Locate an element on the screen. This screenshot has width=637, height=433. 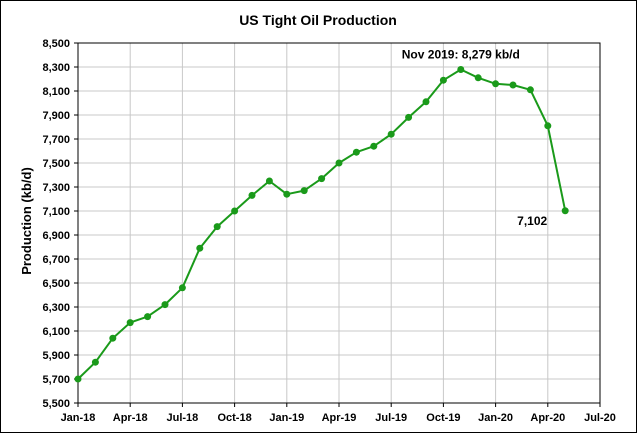
y-tick-label: 7,500 is located at coordinates (56, 164).